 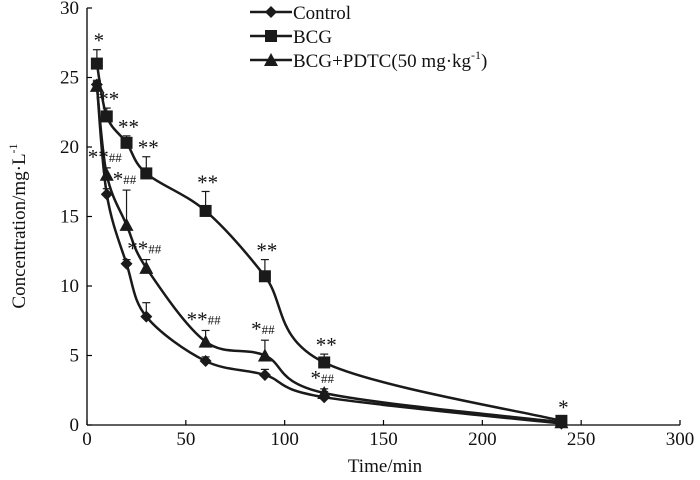 I want to click on x-tick-label: 100, so click(x=284, y=439).